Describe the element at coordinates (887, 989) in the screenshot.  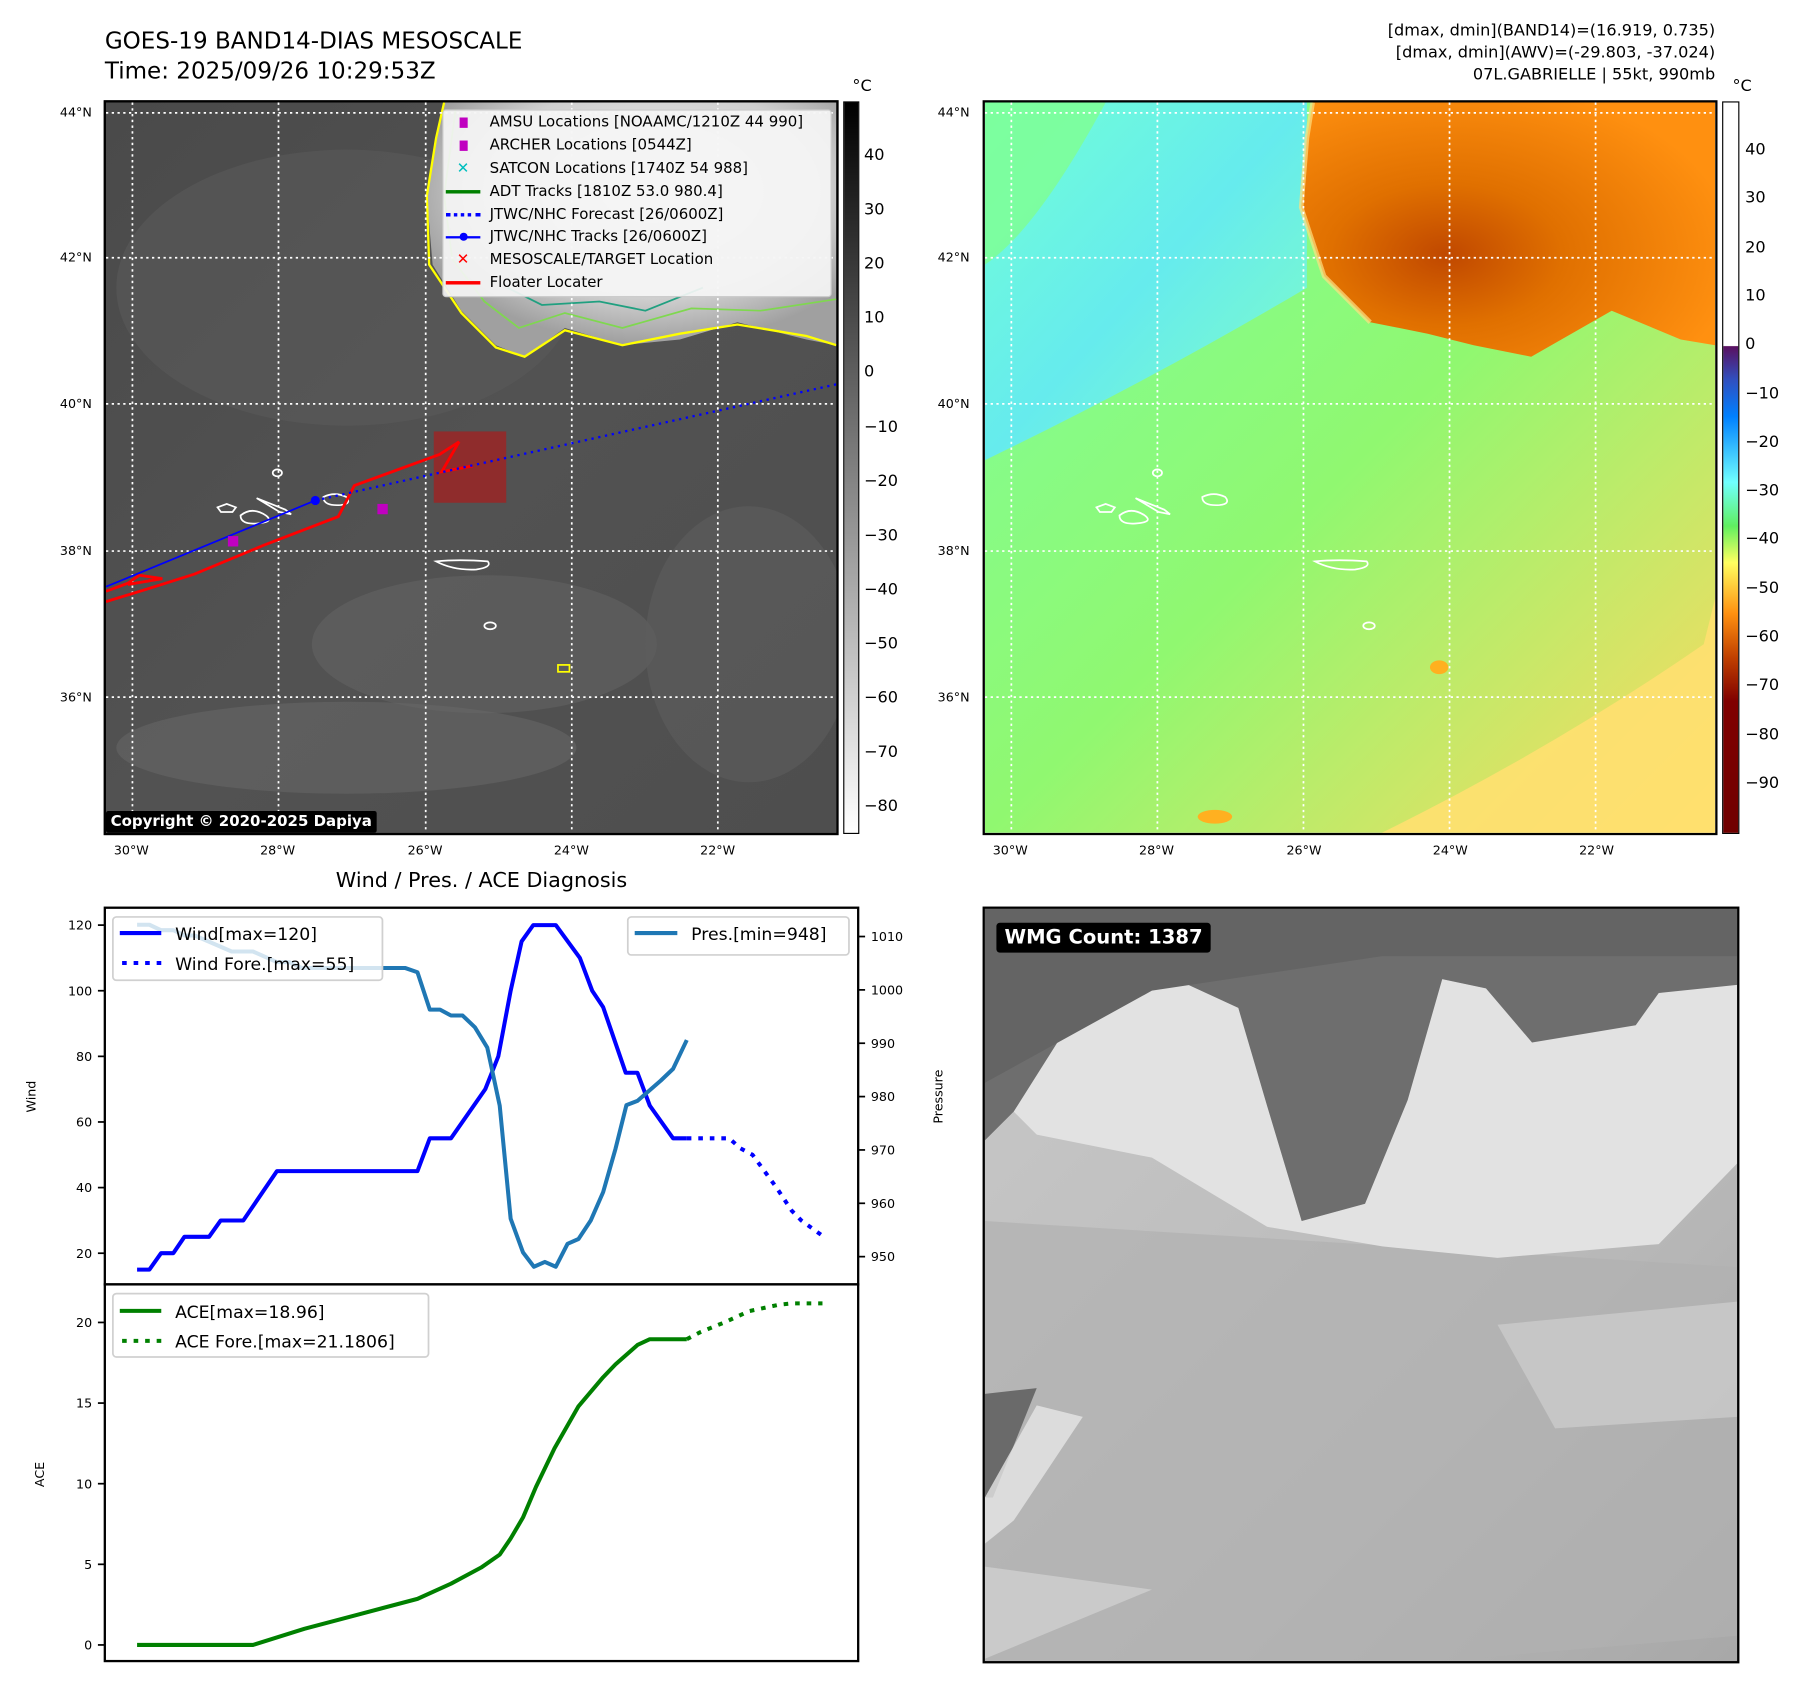
I see `y2-tick-label: 1000` at that location.